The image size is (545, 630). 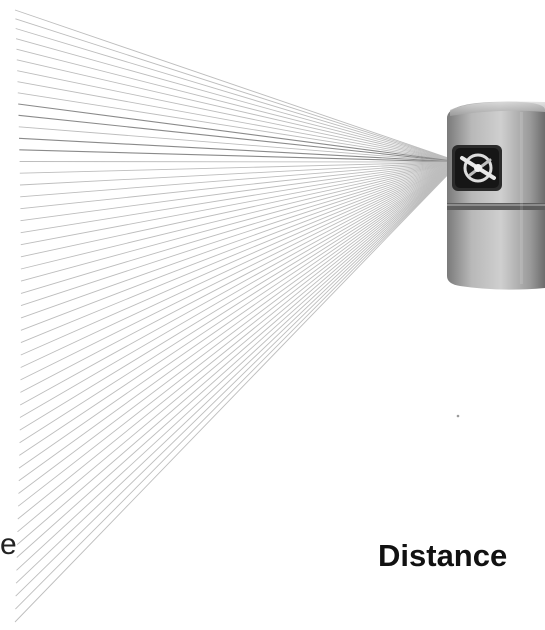 What do you see at coordinates (443, 555) in the screenshot?
I see `distance-label: Distance` at bounding box center [443, 555].